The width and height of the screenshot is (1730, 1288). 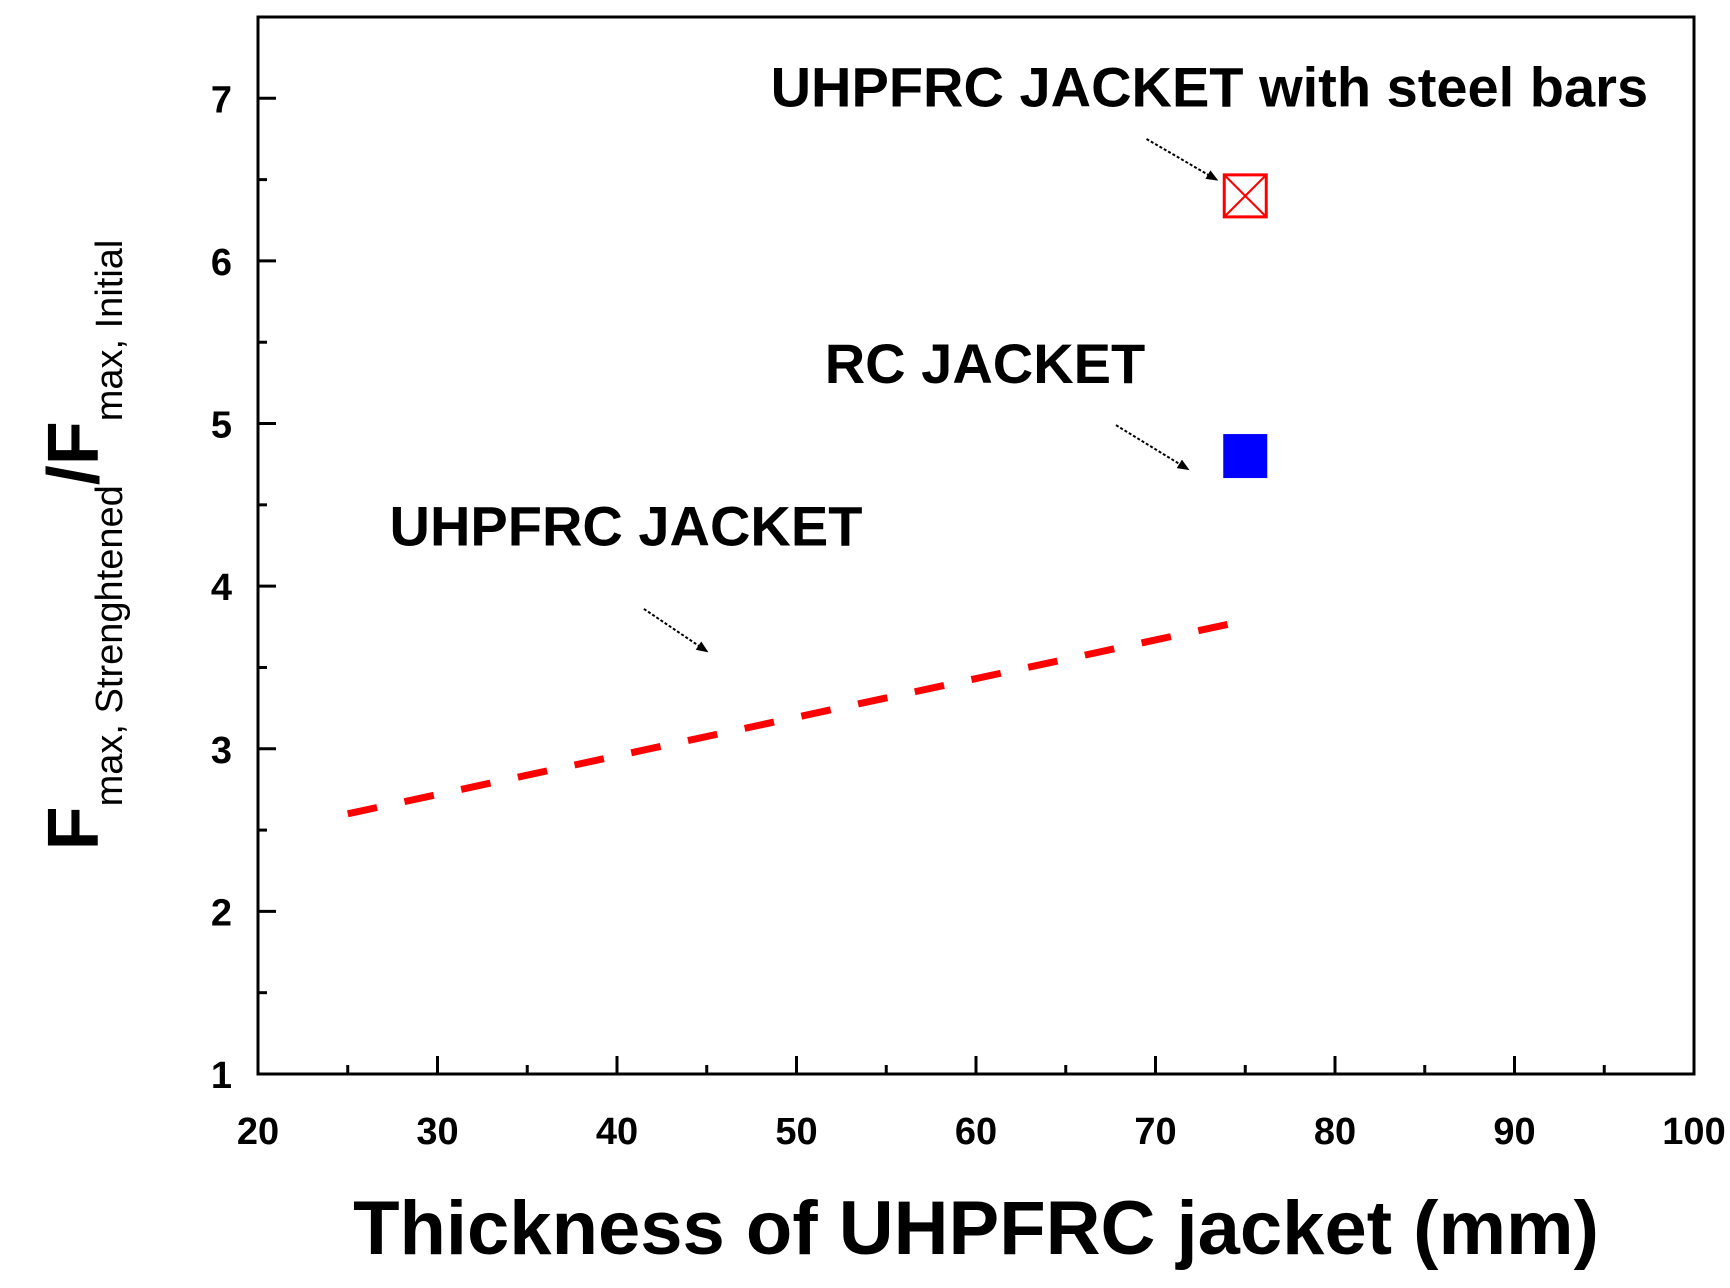 I want to click on y-title-sub1: max, Strenghtened, so click(x=110, y=645).